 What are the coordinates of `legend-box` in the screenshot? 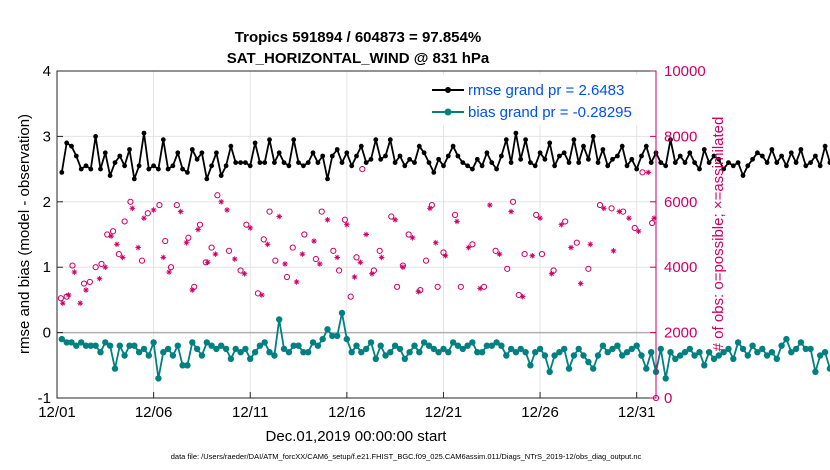 It's located at (540, 100).